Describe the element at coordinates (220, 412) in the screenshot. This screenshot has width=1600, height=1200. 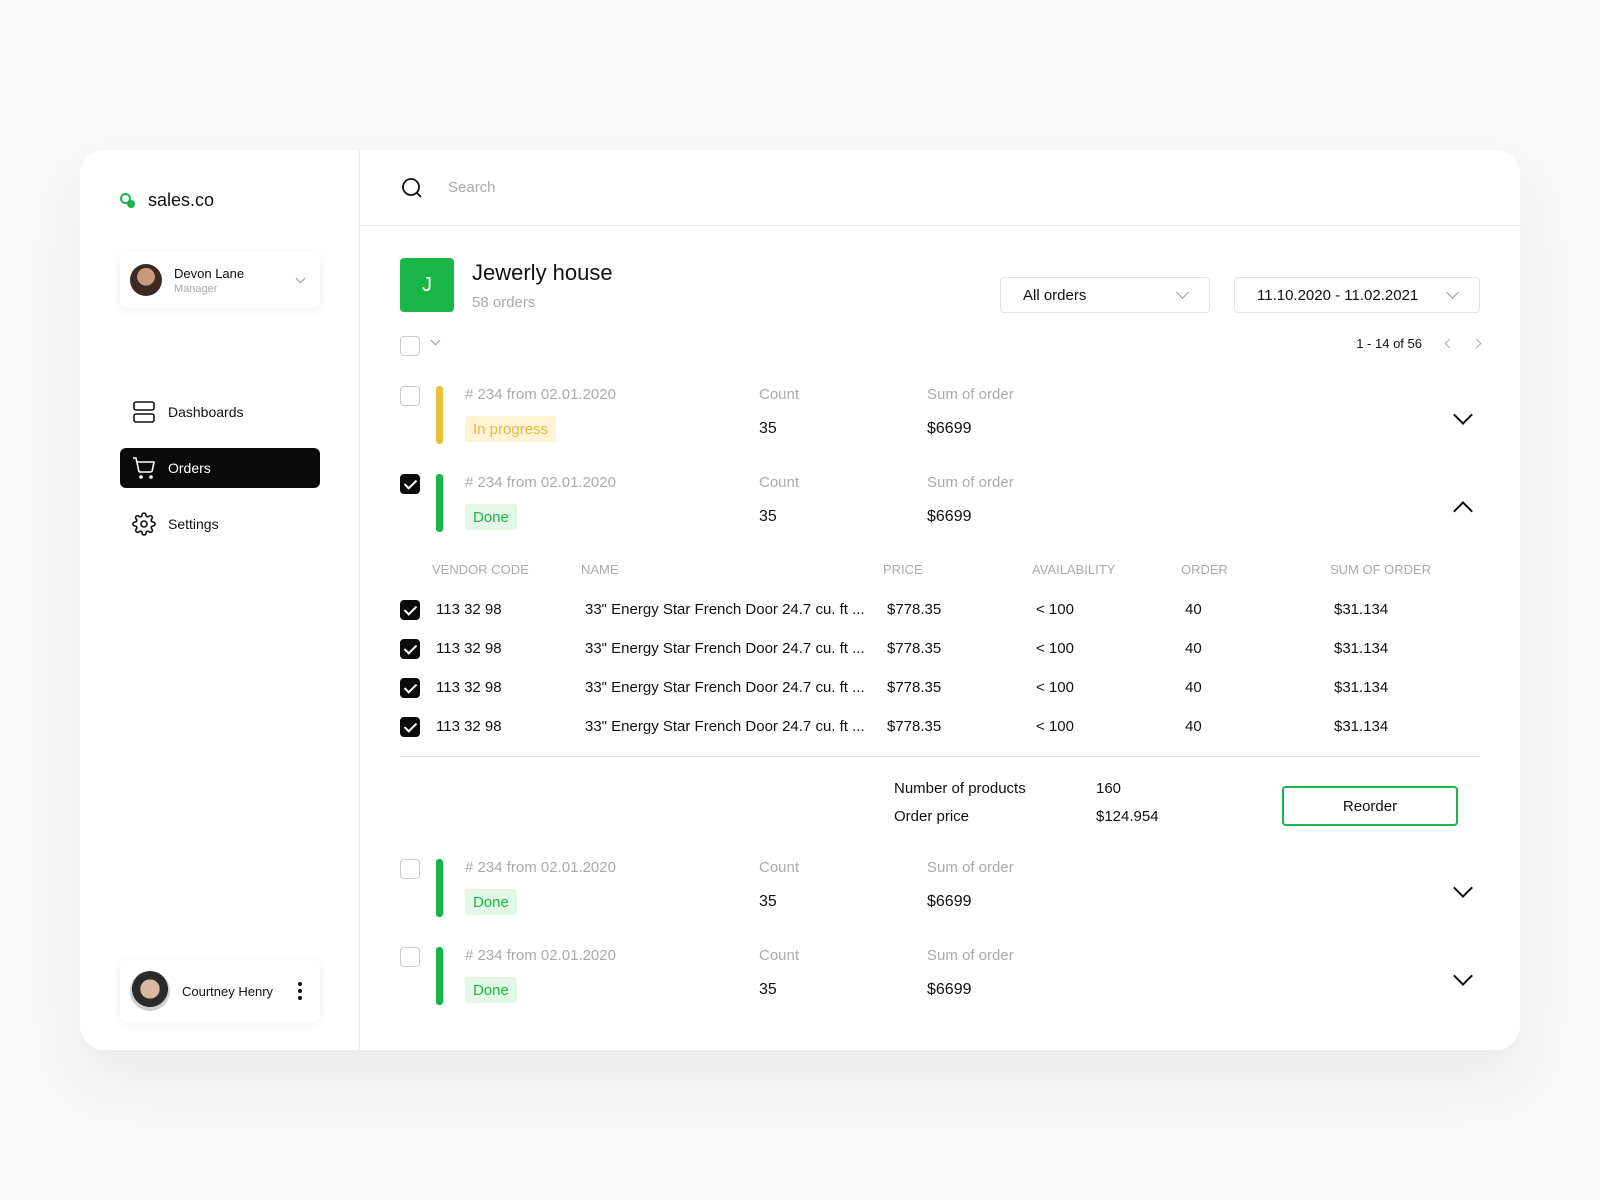
I see `sidebar-item-dashboards: Dashboards` at that location.